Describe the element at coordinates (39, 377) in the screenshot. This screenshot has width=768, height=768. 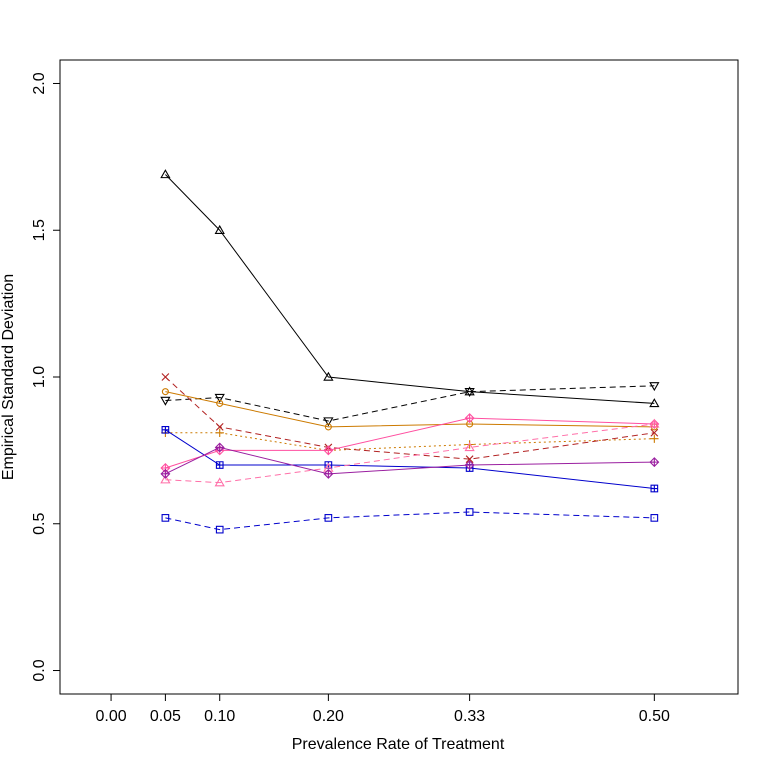
I see `y-tick-label: 1.0` at that location.